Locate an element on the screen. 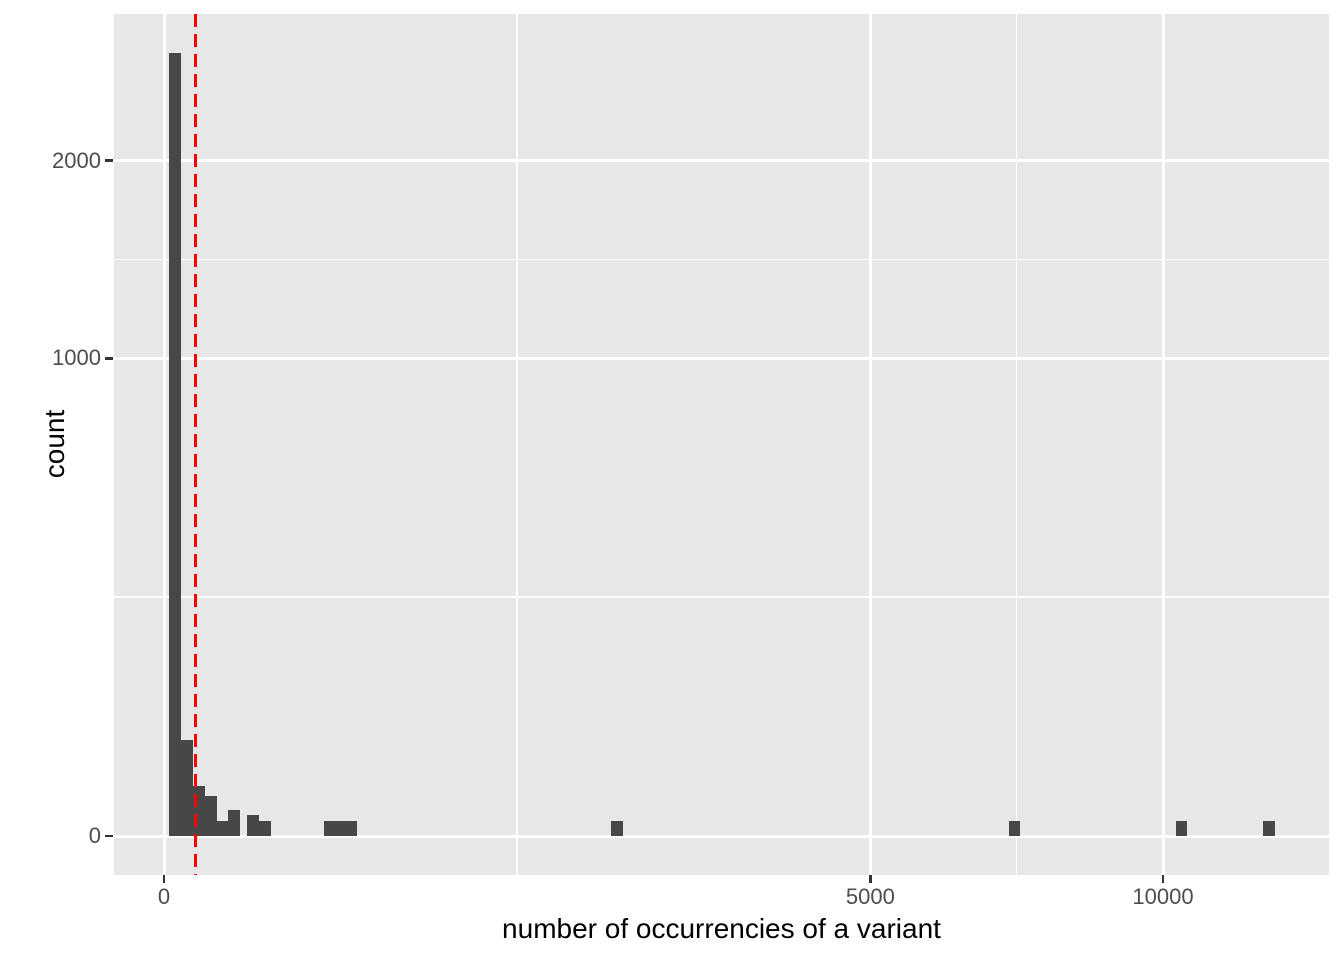 The image size is (1344, 960). y-tick-label: 1000 is located at coordinates (76, 358).